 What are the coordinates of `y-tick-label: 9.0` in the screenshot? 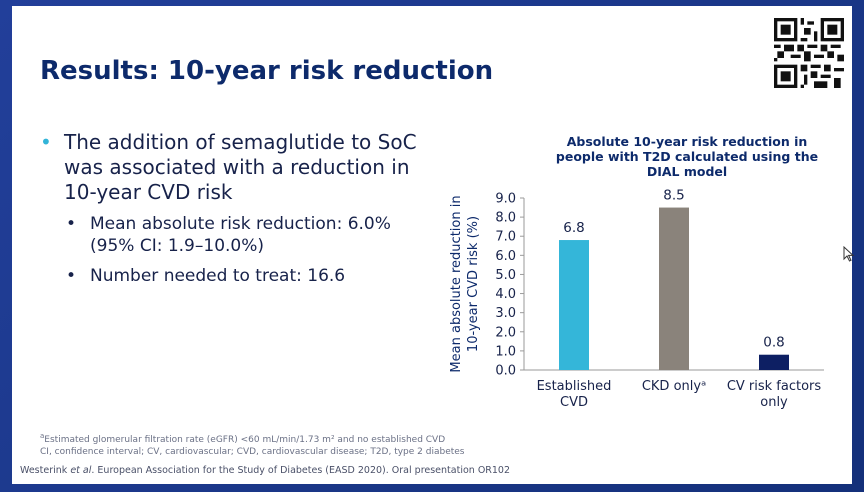 It's located at (505, 199).